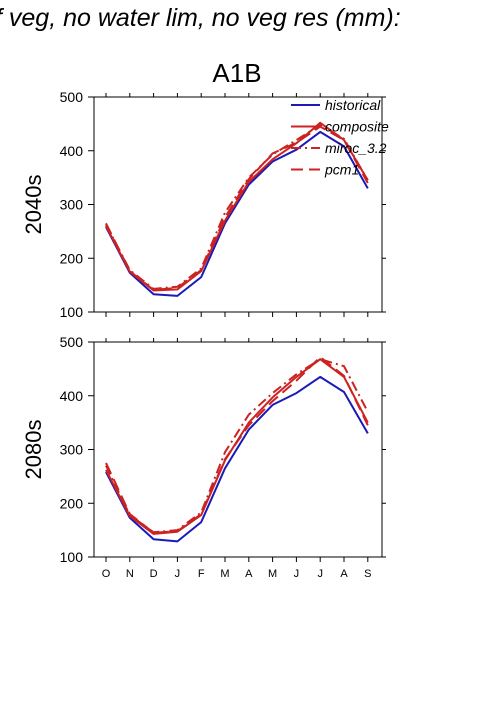 The width and height of the screenshot is (501, 709). Describe the element at coordinates (356, 148) in the screenshot. I see `legend-label: miroc_3.2` at that location.